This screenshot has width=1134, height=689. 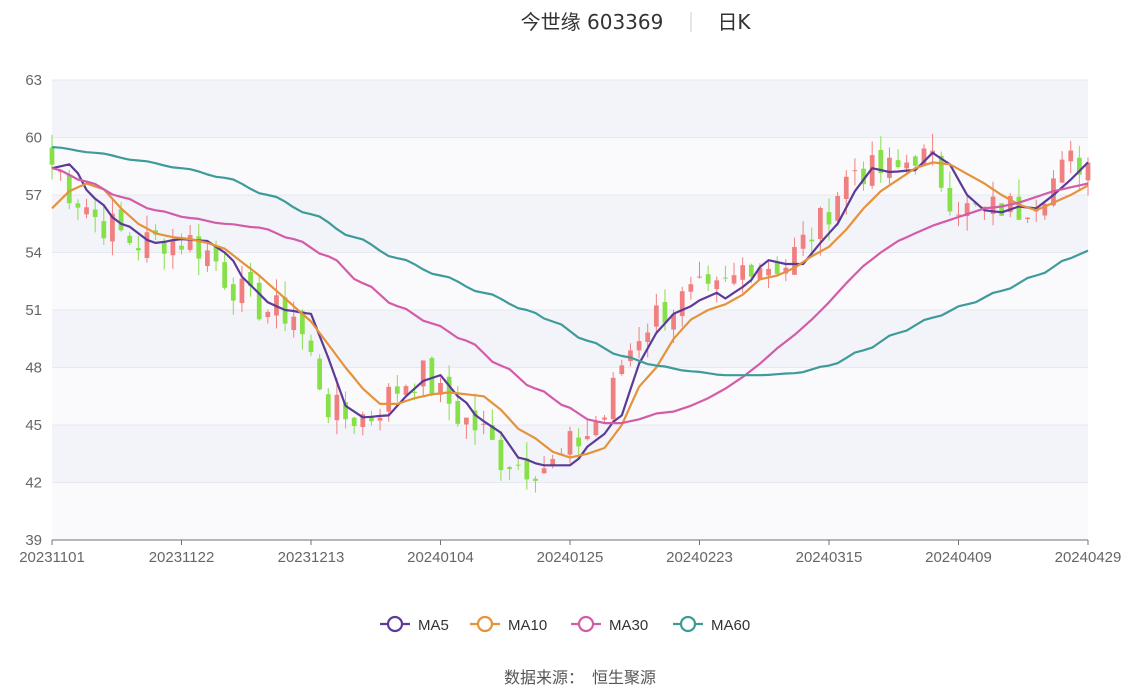 What do you see at coordinates (699, 557) in the screenshot?
I see `x-tick-label: 20240223` at bounding box center [699, 557].